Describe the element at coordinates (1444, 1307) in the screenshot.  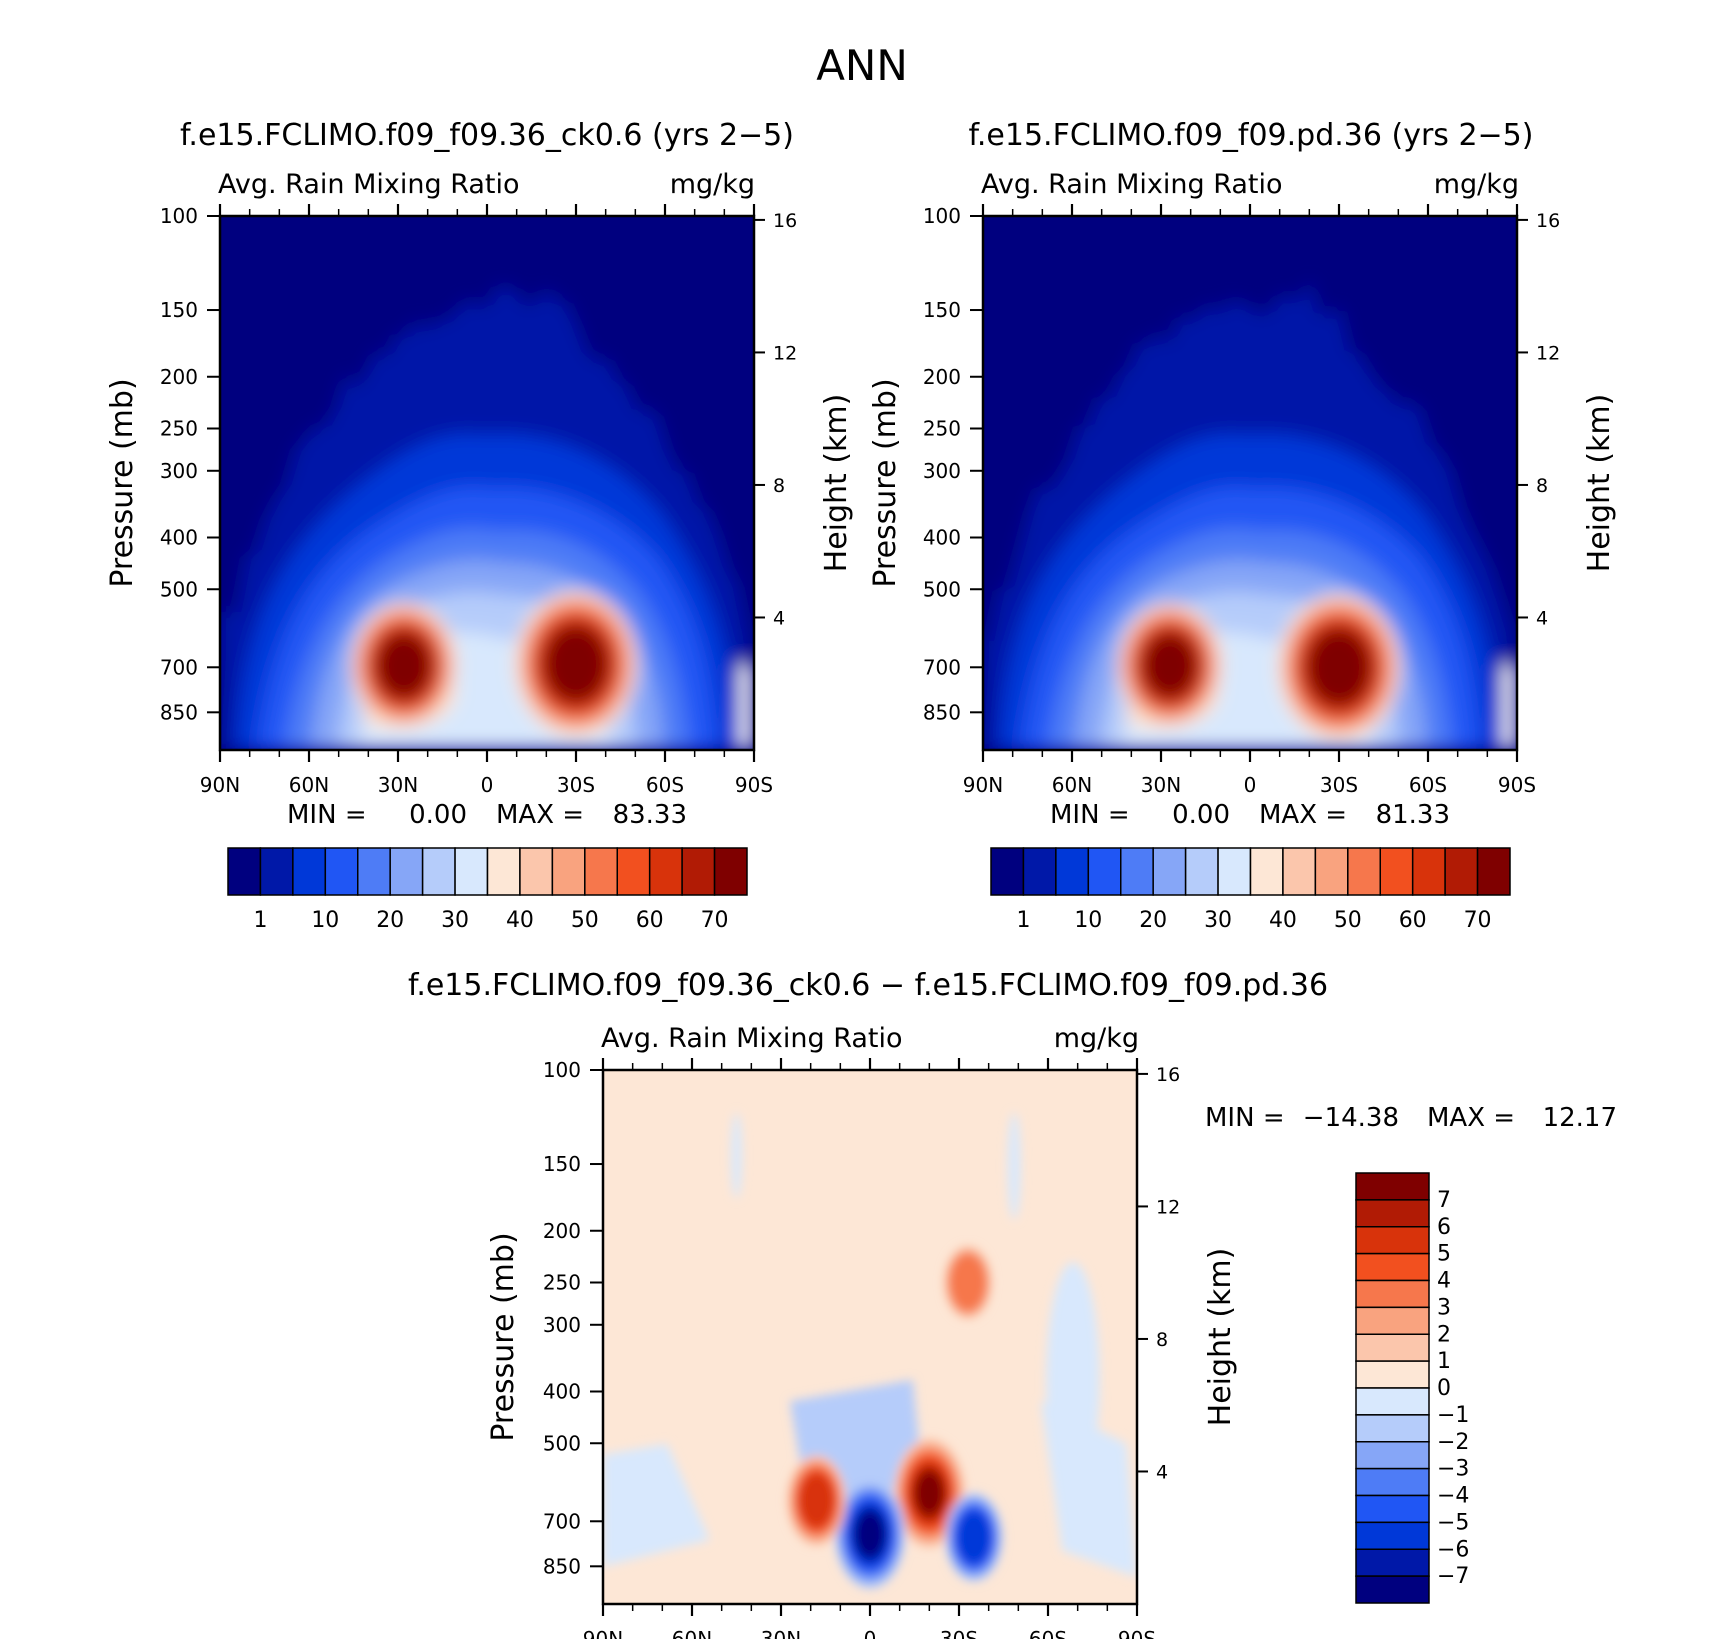
I see `colorbar-tick-label: 3` at that location.